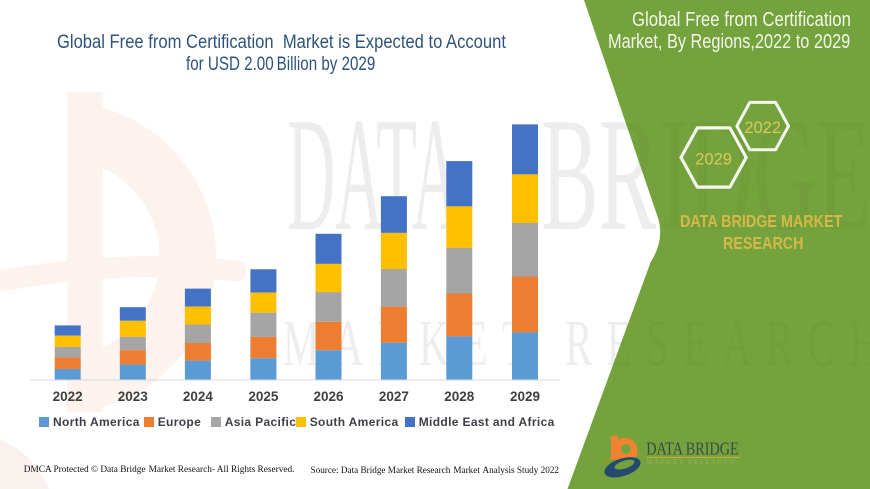 This screenshot has height=489, width=870. What do you see at coordinates (713, 159) in the screenshot?
I see `svg-text: 2029` at bounding box center [713, 159].